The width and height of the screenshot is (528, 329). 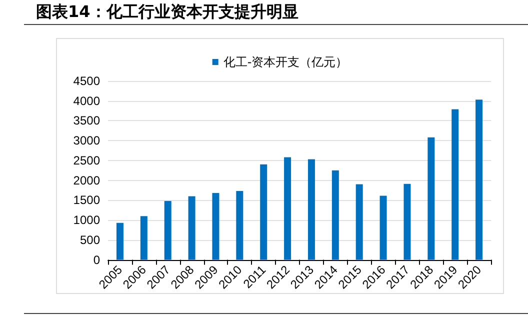 I want to click on y-tick-label: 4000, so click(x=86, y=101).